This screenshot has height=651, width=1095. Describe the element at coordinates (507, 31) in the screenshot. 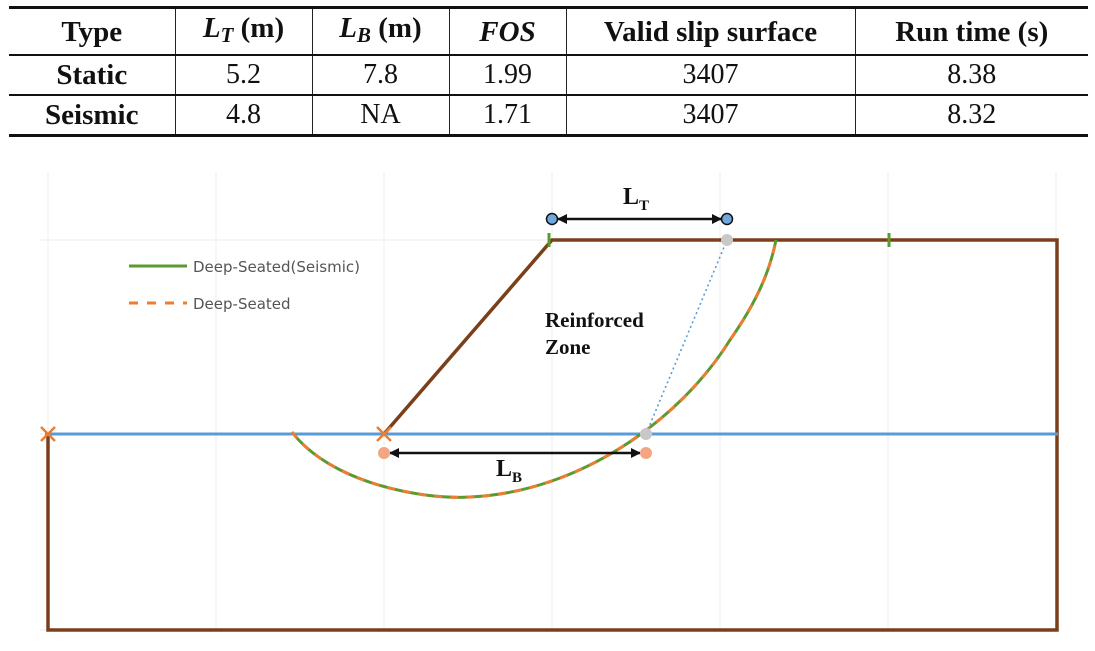

I see `header-fos: FOS` at that location.